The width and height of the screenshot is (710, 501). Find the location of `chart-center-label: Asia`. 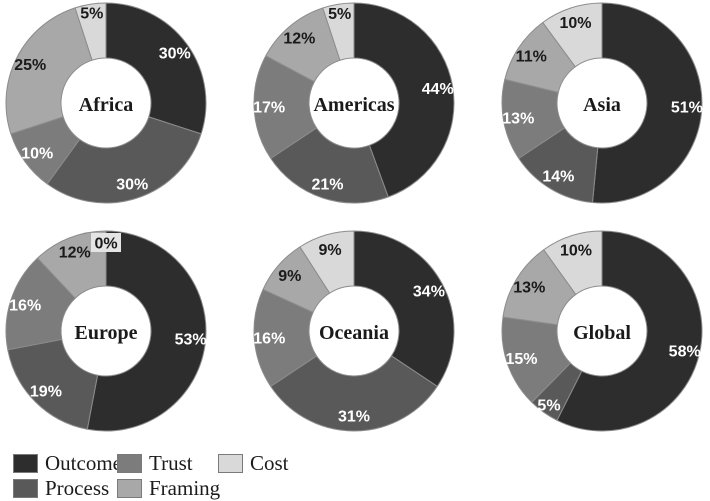

chart-center-label: Asia is located at coordinates (602, 105).